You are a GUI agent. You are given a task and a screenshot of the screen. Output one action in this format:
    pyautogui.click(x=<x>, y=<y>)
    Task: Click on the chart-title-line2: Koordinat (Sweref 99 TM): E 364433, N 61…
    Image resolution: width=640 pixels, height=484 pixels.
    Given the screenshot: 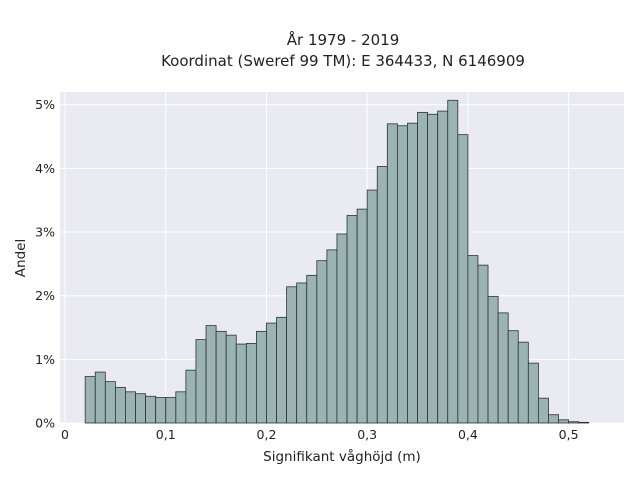 What is the action you would take?
    pyautogui.click(x=343, y=61)
    